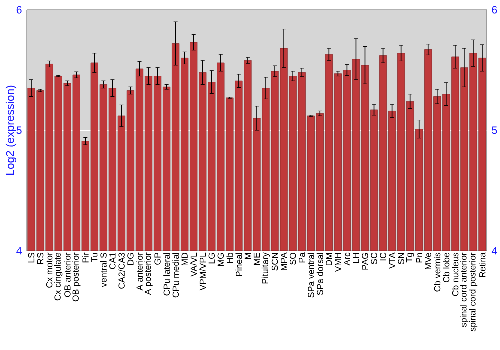  Describe the element at coordinates (157, 259) in the screenshot. I see `x-tick-label: GP` at that location.